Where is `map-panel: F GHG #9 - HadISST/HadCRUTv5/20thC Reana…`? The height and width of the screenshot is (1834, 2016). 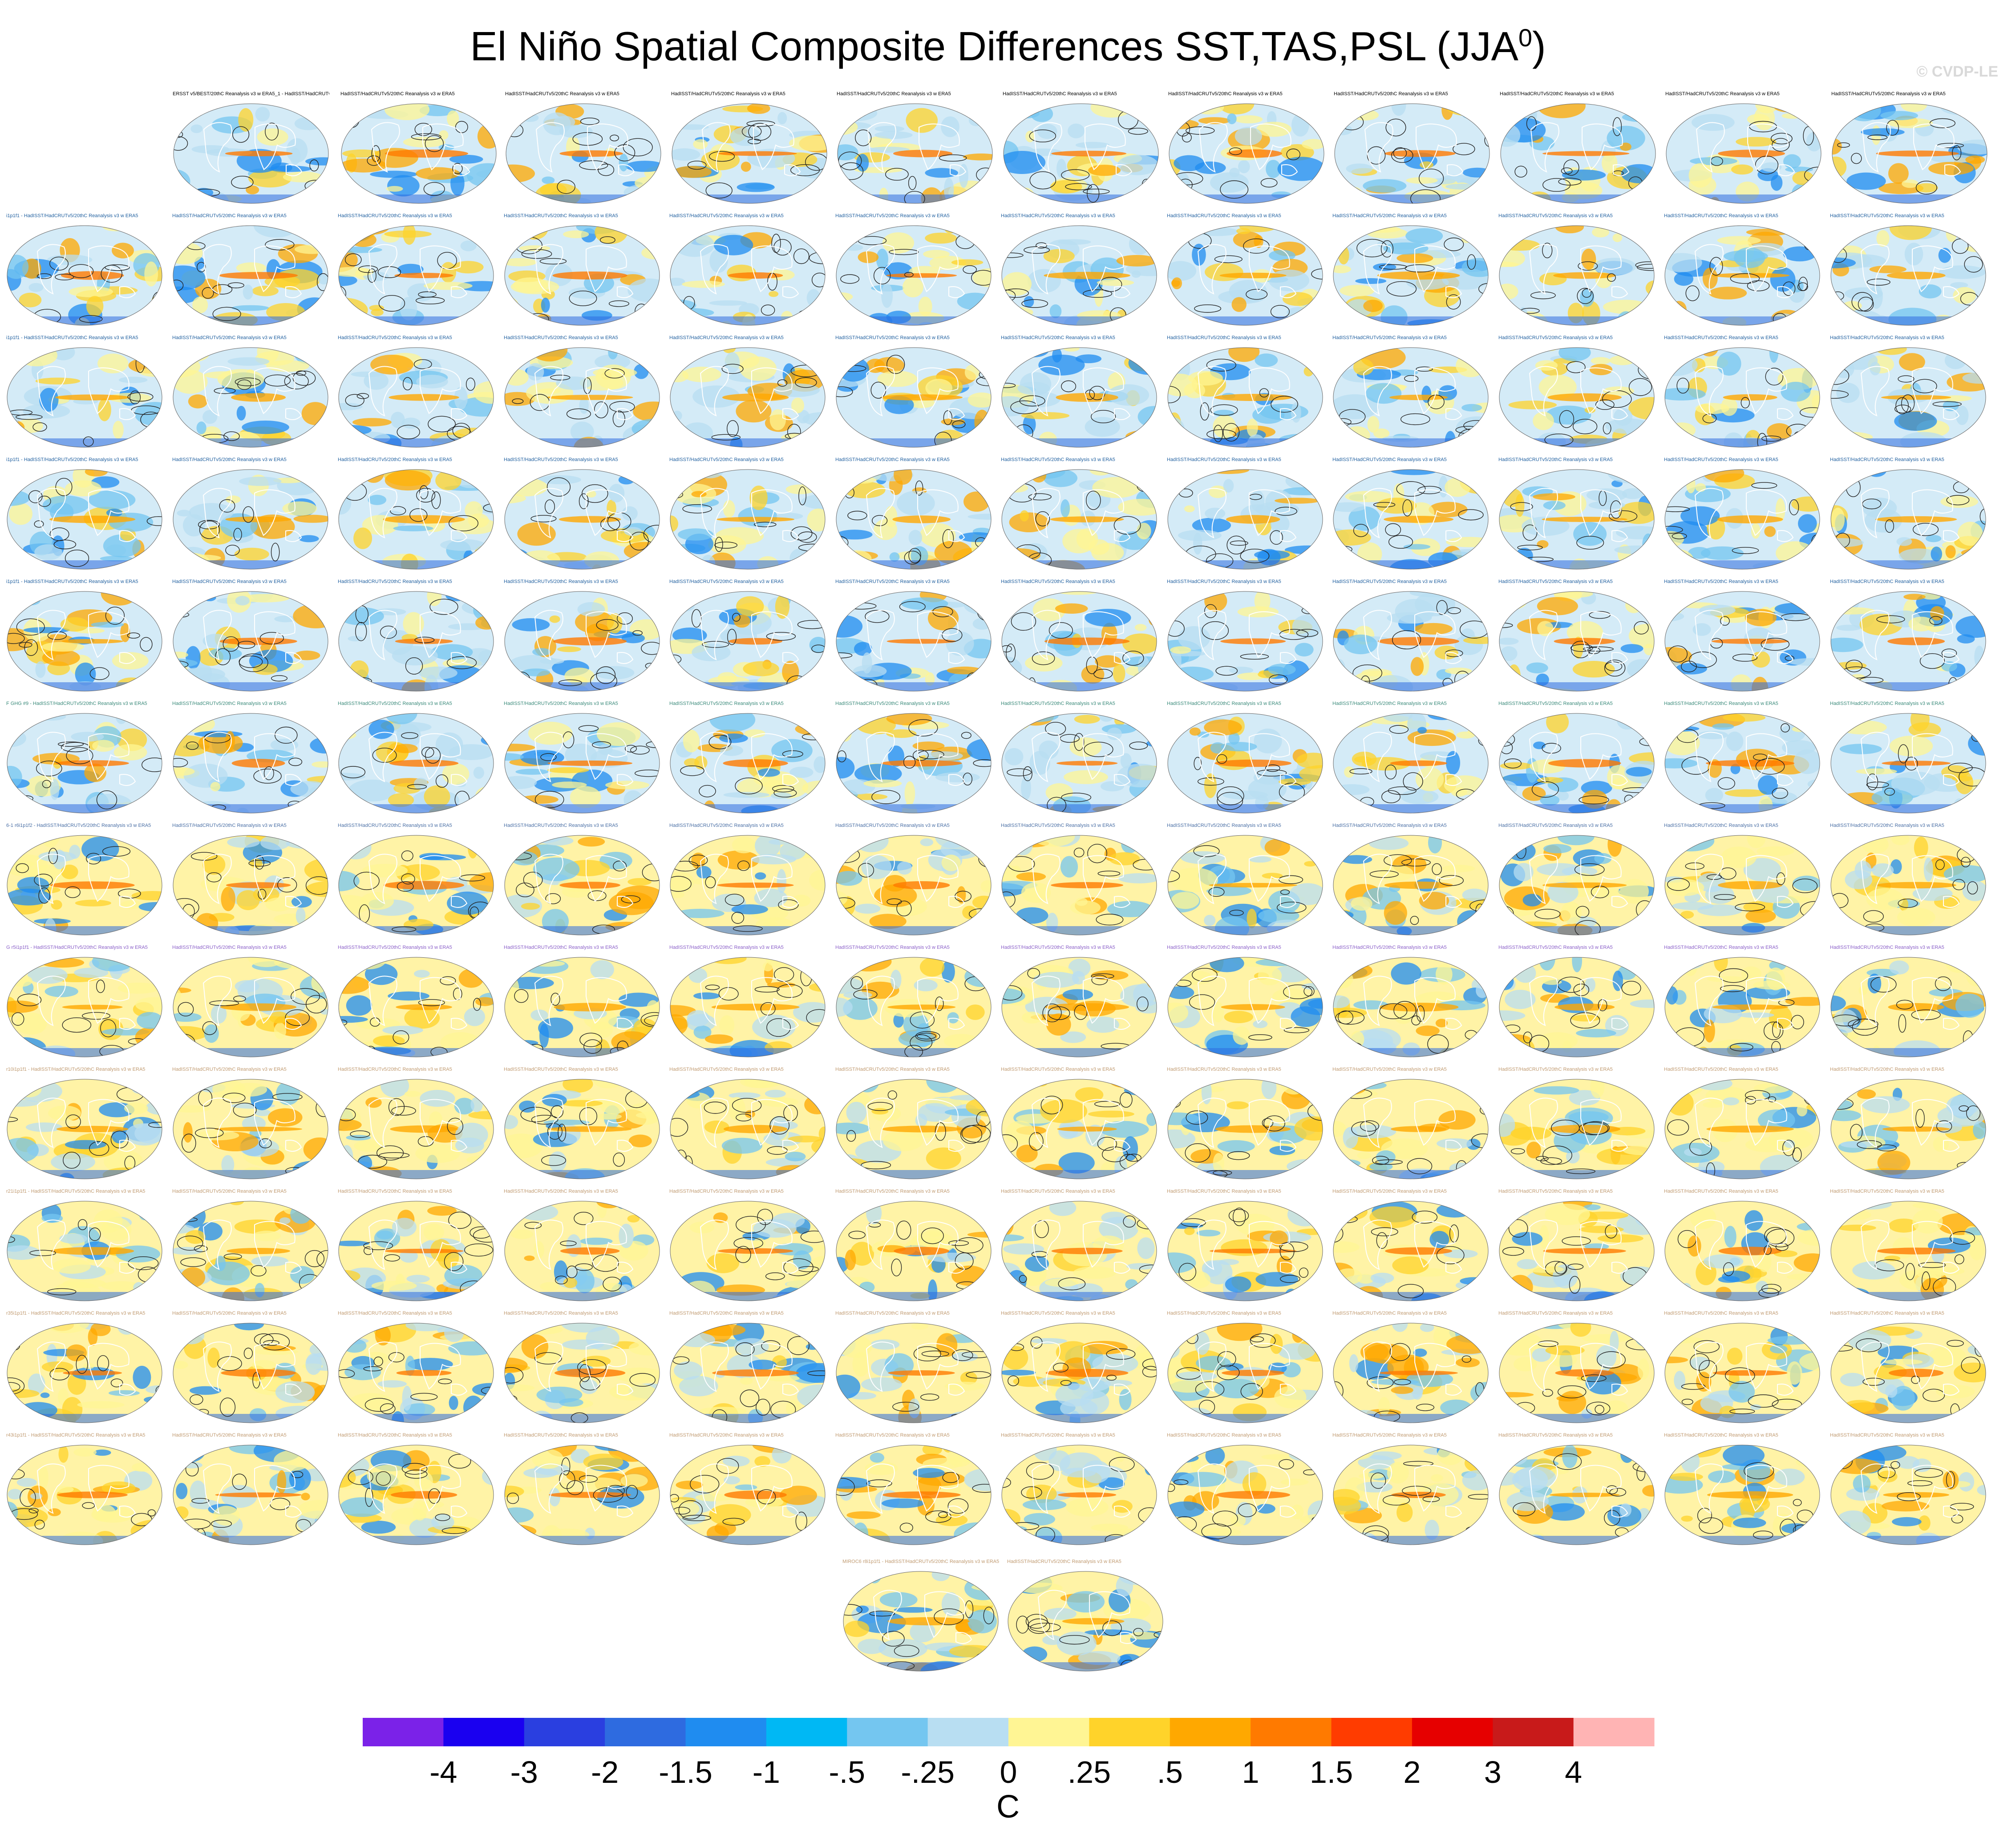 map-panel: F GHG #9 - HadISST/HadCRUTv5/20thC Reana… is located at coordinates (84, 759).